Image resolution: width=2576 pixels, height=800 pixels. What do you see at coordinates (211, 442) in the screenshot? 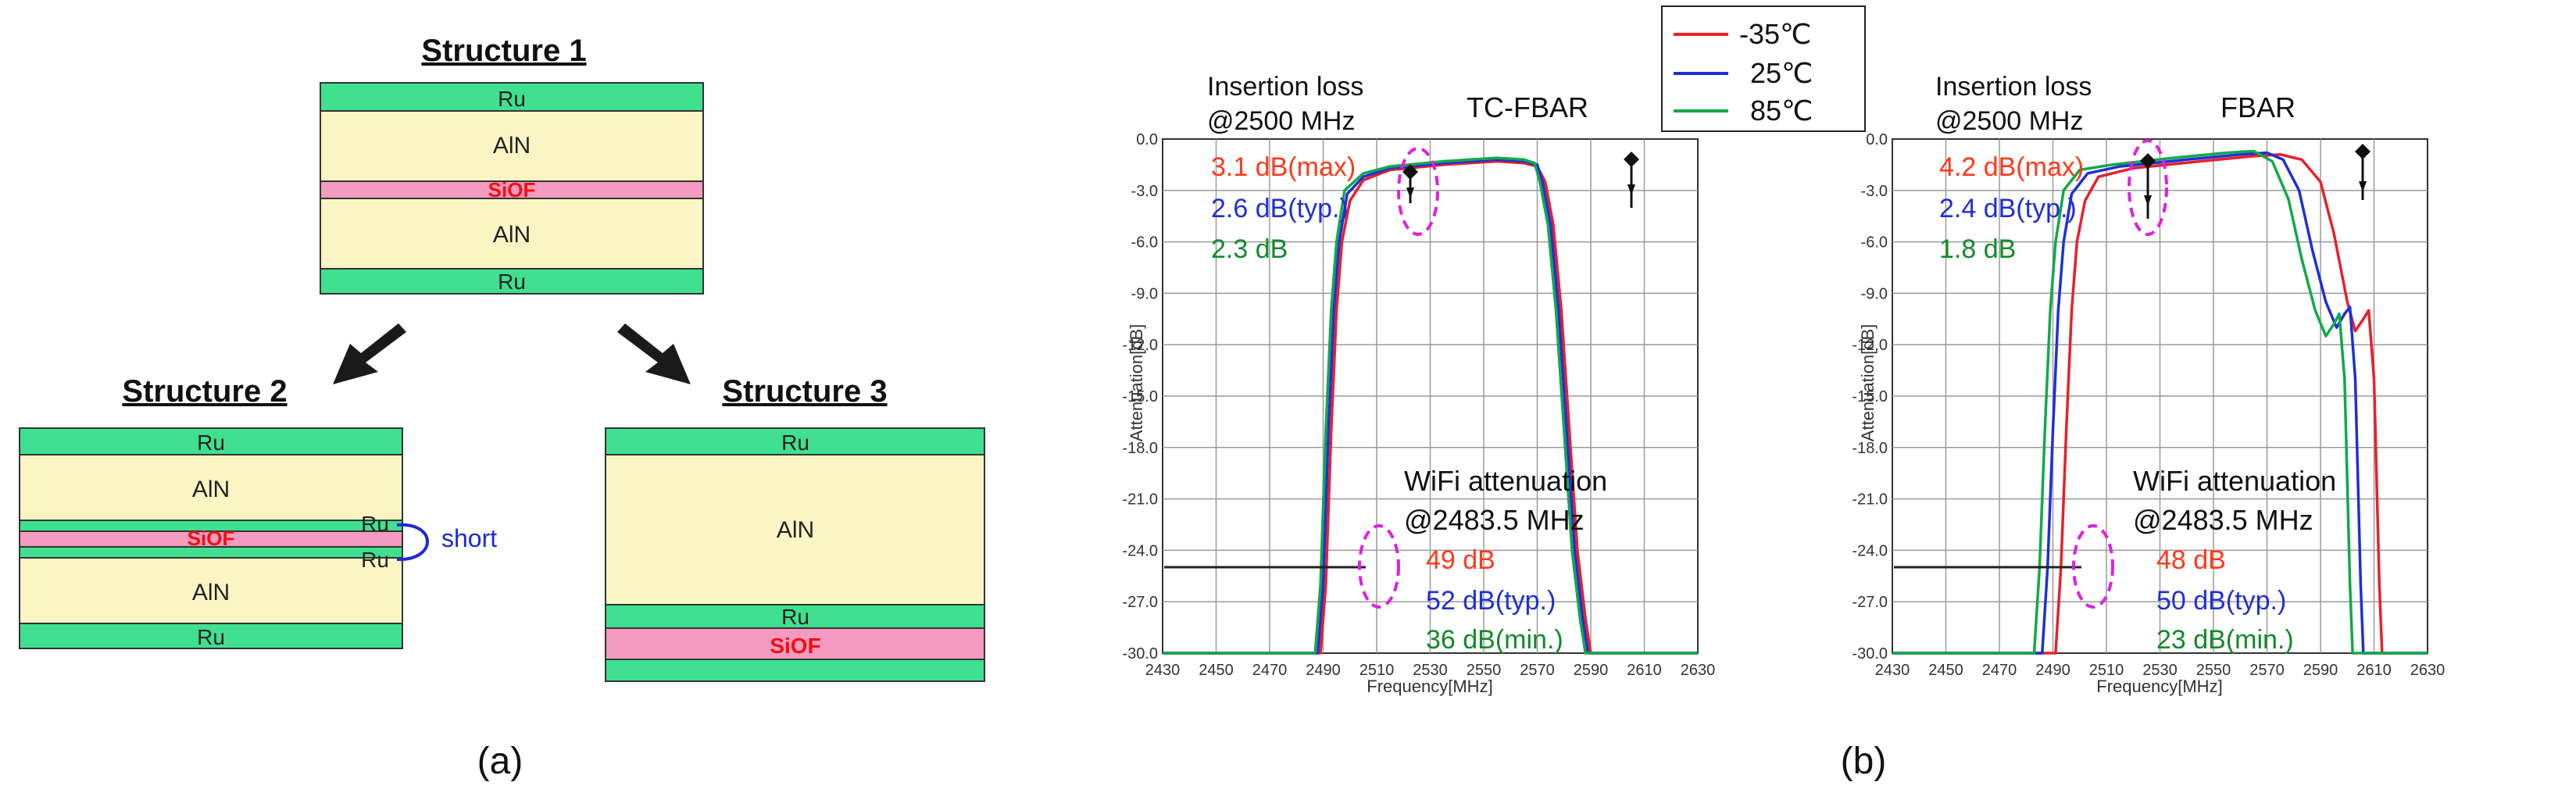
I see `s2-label-ru-top: Ru` at bounding box center [211, 442].